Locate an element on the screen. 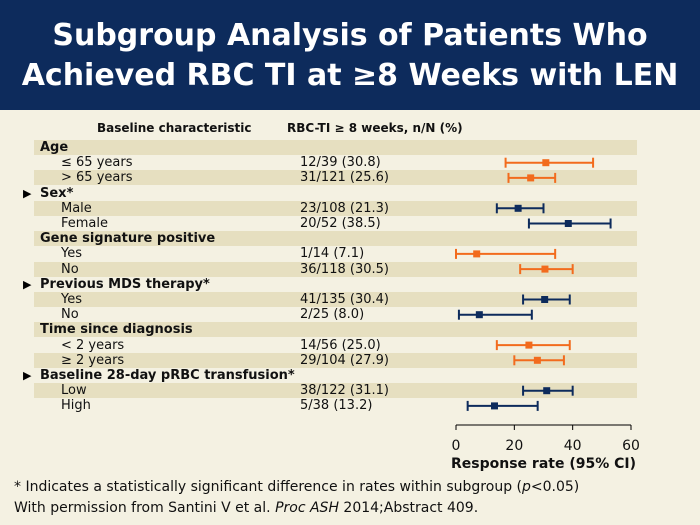  footnote-p: p is located at coordinates (526, 487).